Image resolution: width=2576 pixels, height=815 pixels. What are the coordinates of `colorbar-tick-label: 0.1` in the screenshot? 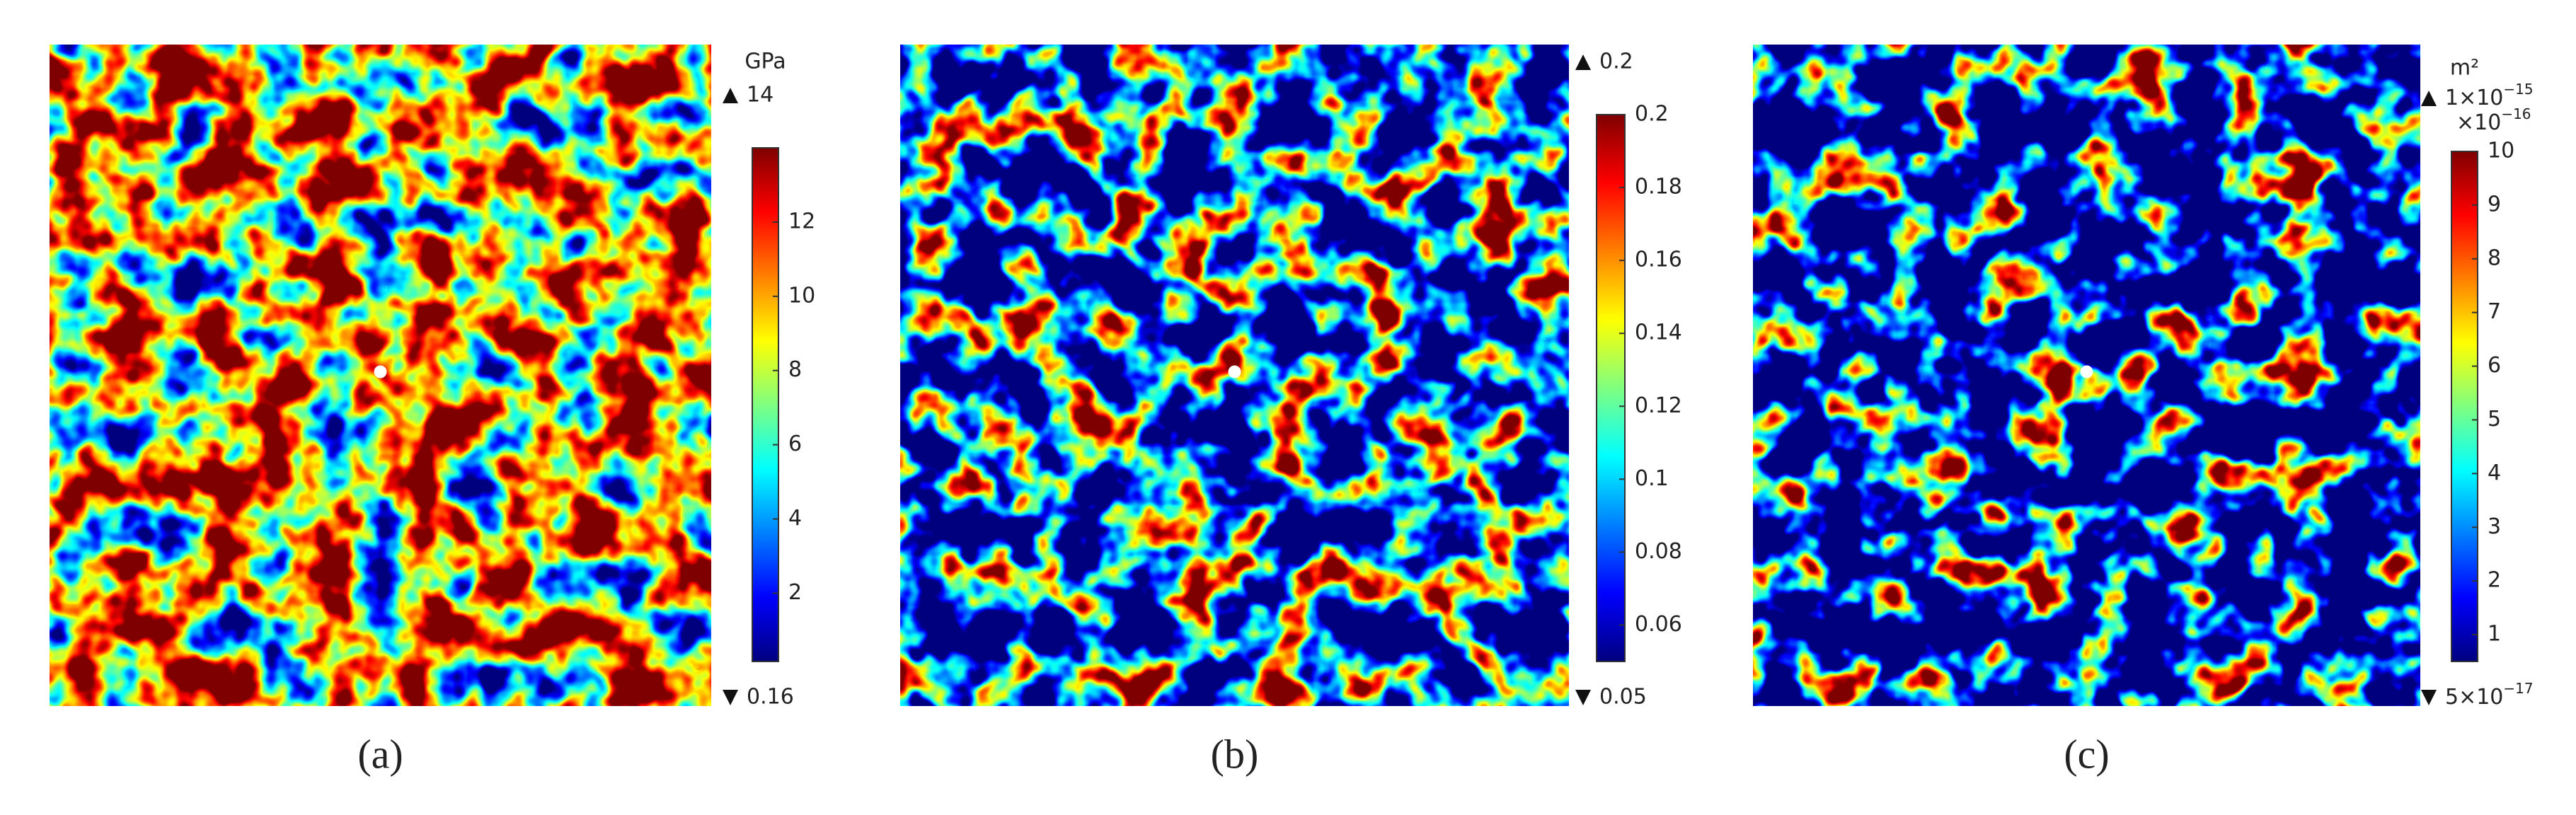 It's located at (1652, 479).